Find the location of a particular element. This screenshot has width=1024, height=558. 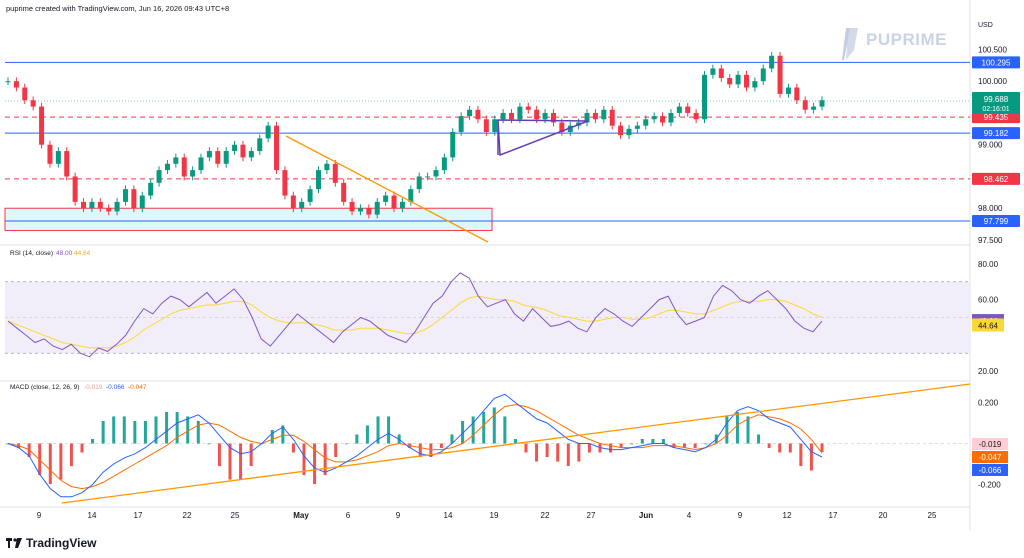

support-zone-box is located at coordinates (248, 219).